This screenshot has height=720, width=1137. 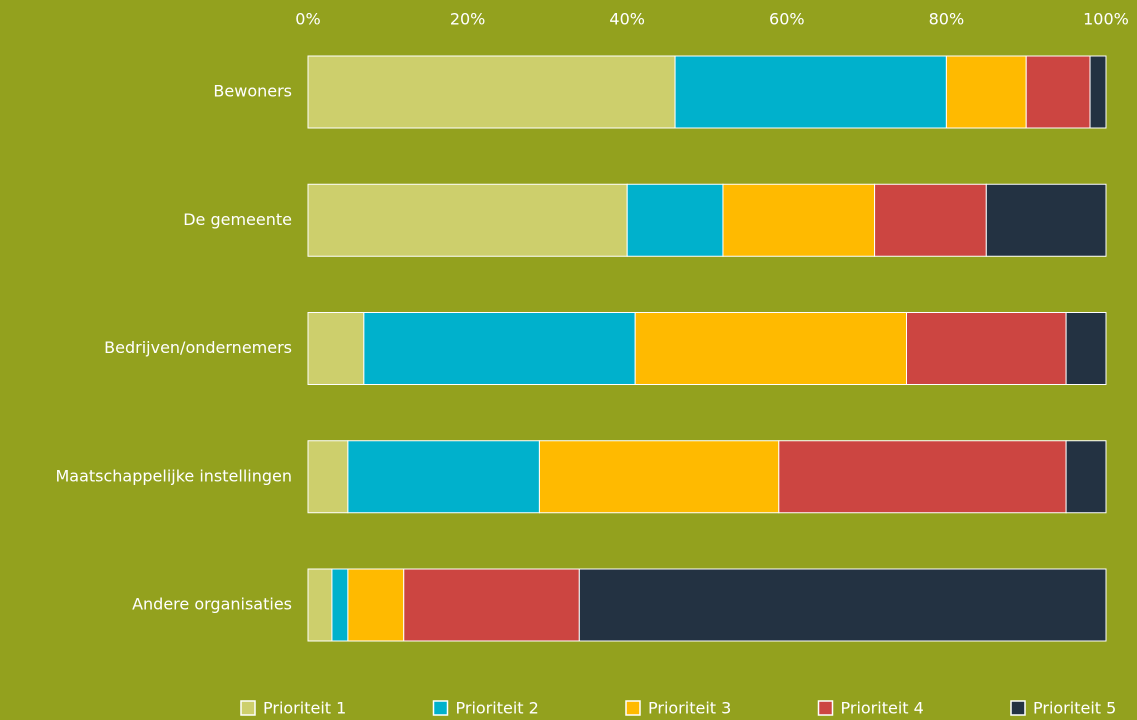 What do you see at coordinates (497, 708) in the screenshot?
I see `legend-label: Prioriteit 2` at bounding box center [497, 708].